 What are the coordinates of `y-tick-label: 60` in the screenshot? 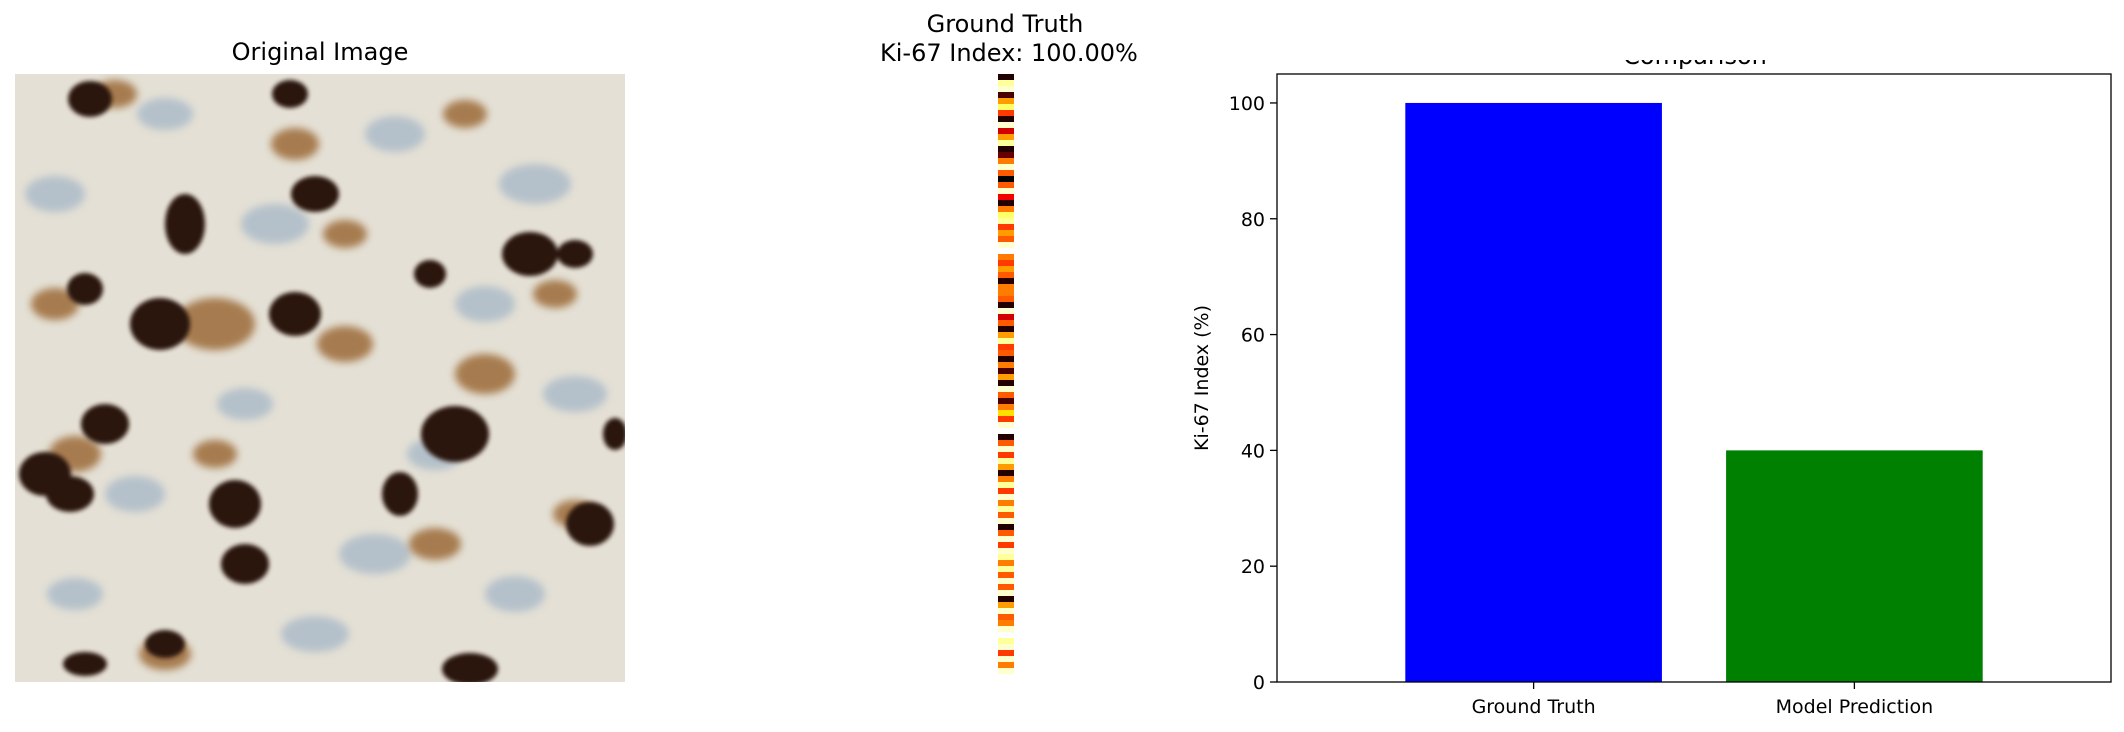 It's located at (1253, 336).